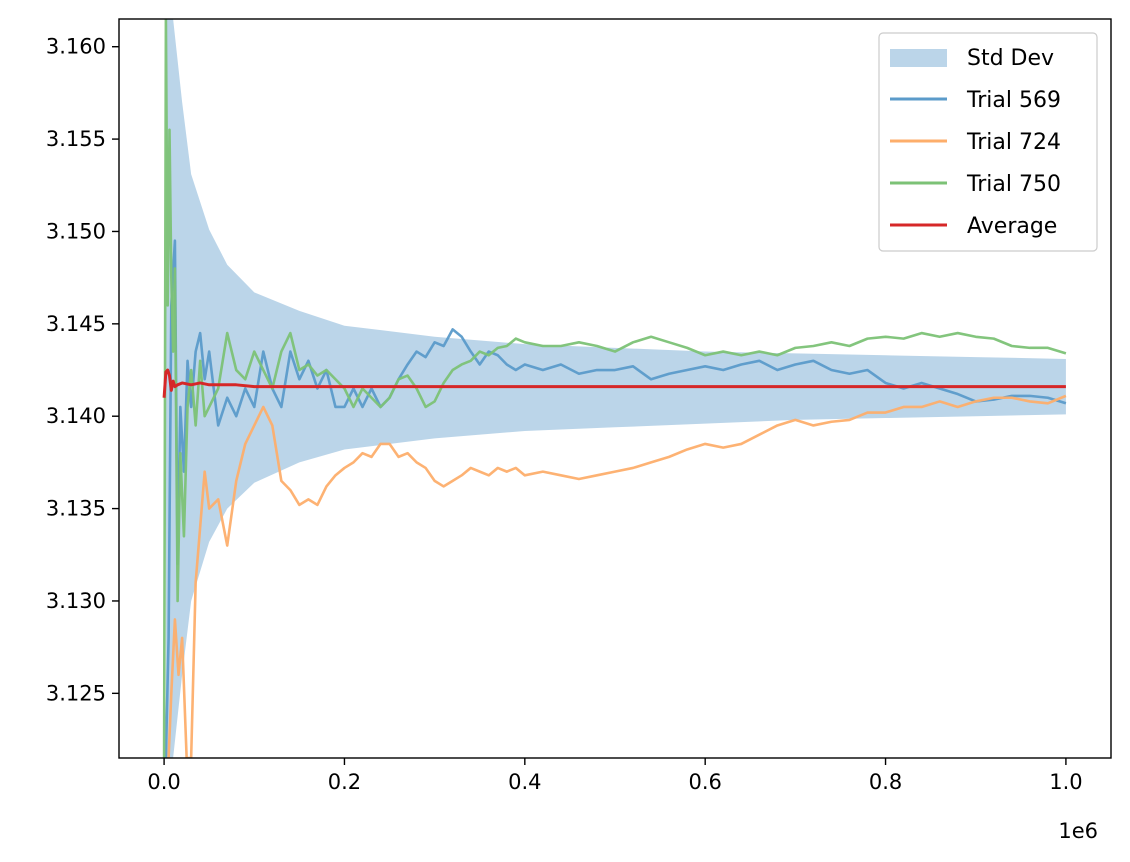 This screenshot has height=862, width=1130. I want to click on y-tick-label: 3.155, so click(76, 139).